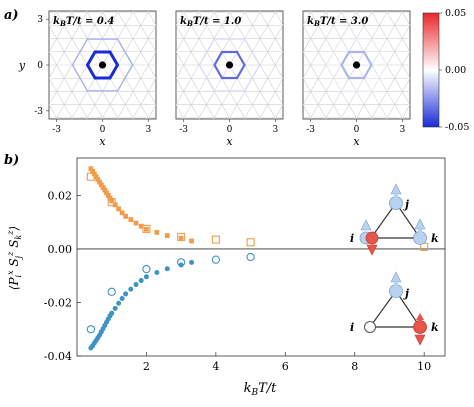 Image resolution: width=474 pixels, height=407 pixels. What do you see at coordinates (60, 249) in the screenshot?
I see `y-tick-label: 0.00` at bounding box center [60, 249].